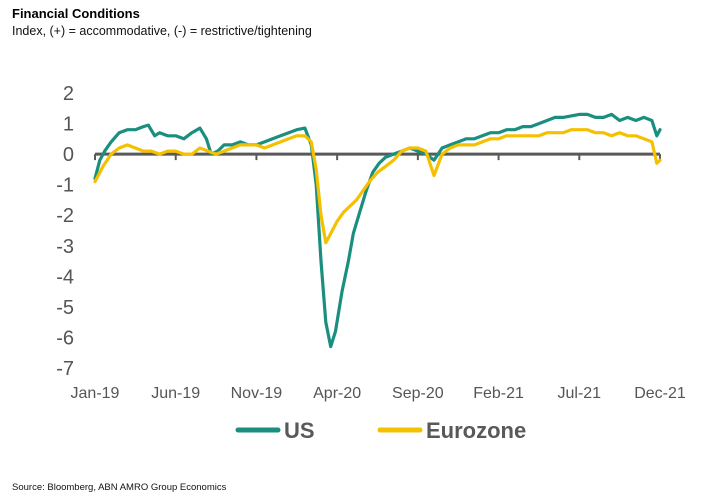  What do you see at coordinates (175, 393) in the screenshot?
I see `x-tick-label: Jun-19` at bounding box center [175, 393].